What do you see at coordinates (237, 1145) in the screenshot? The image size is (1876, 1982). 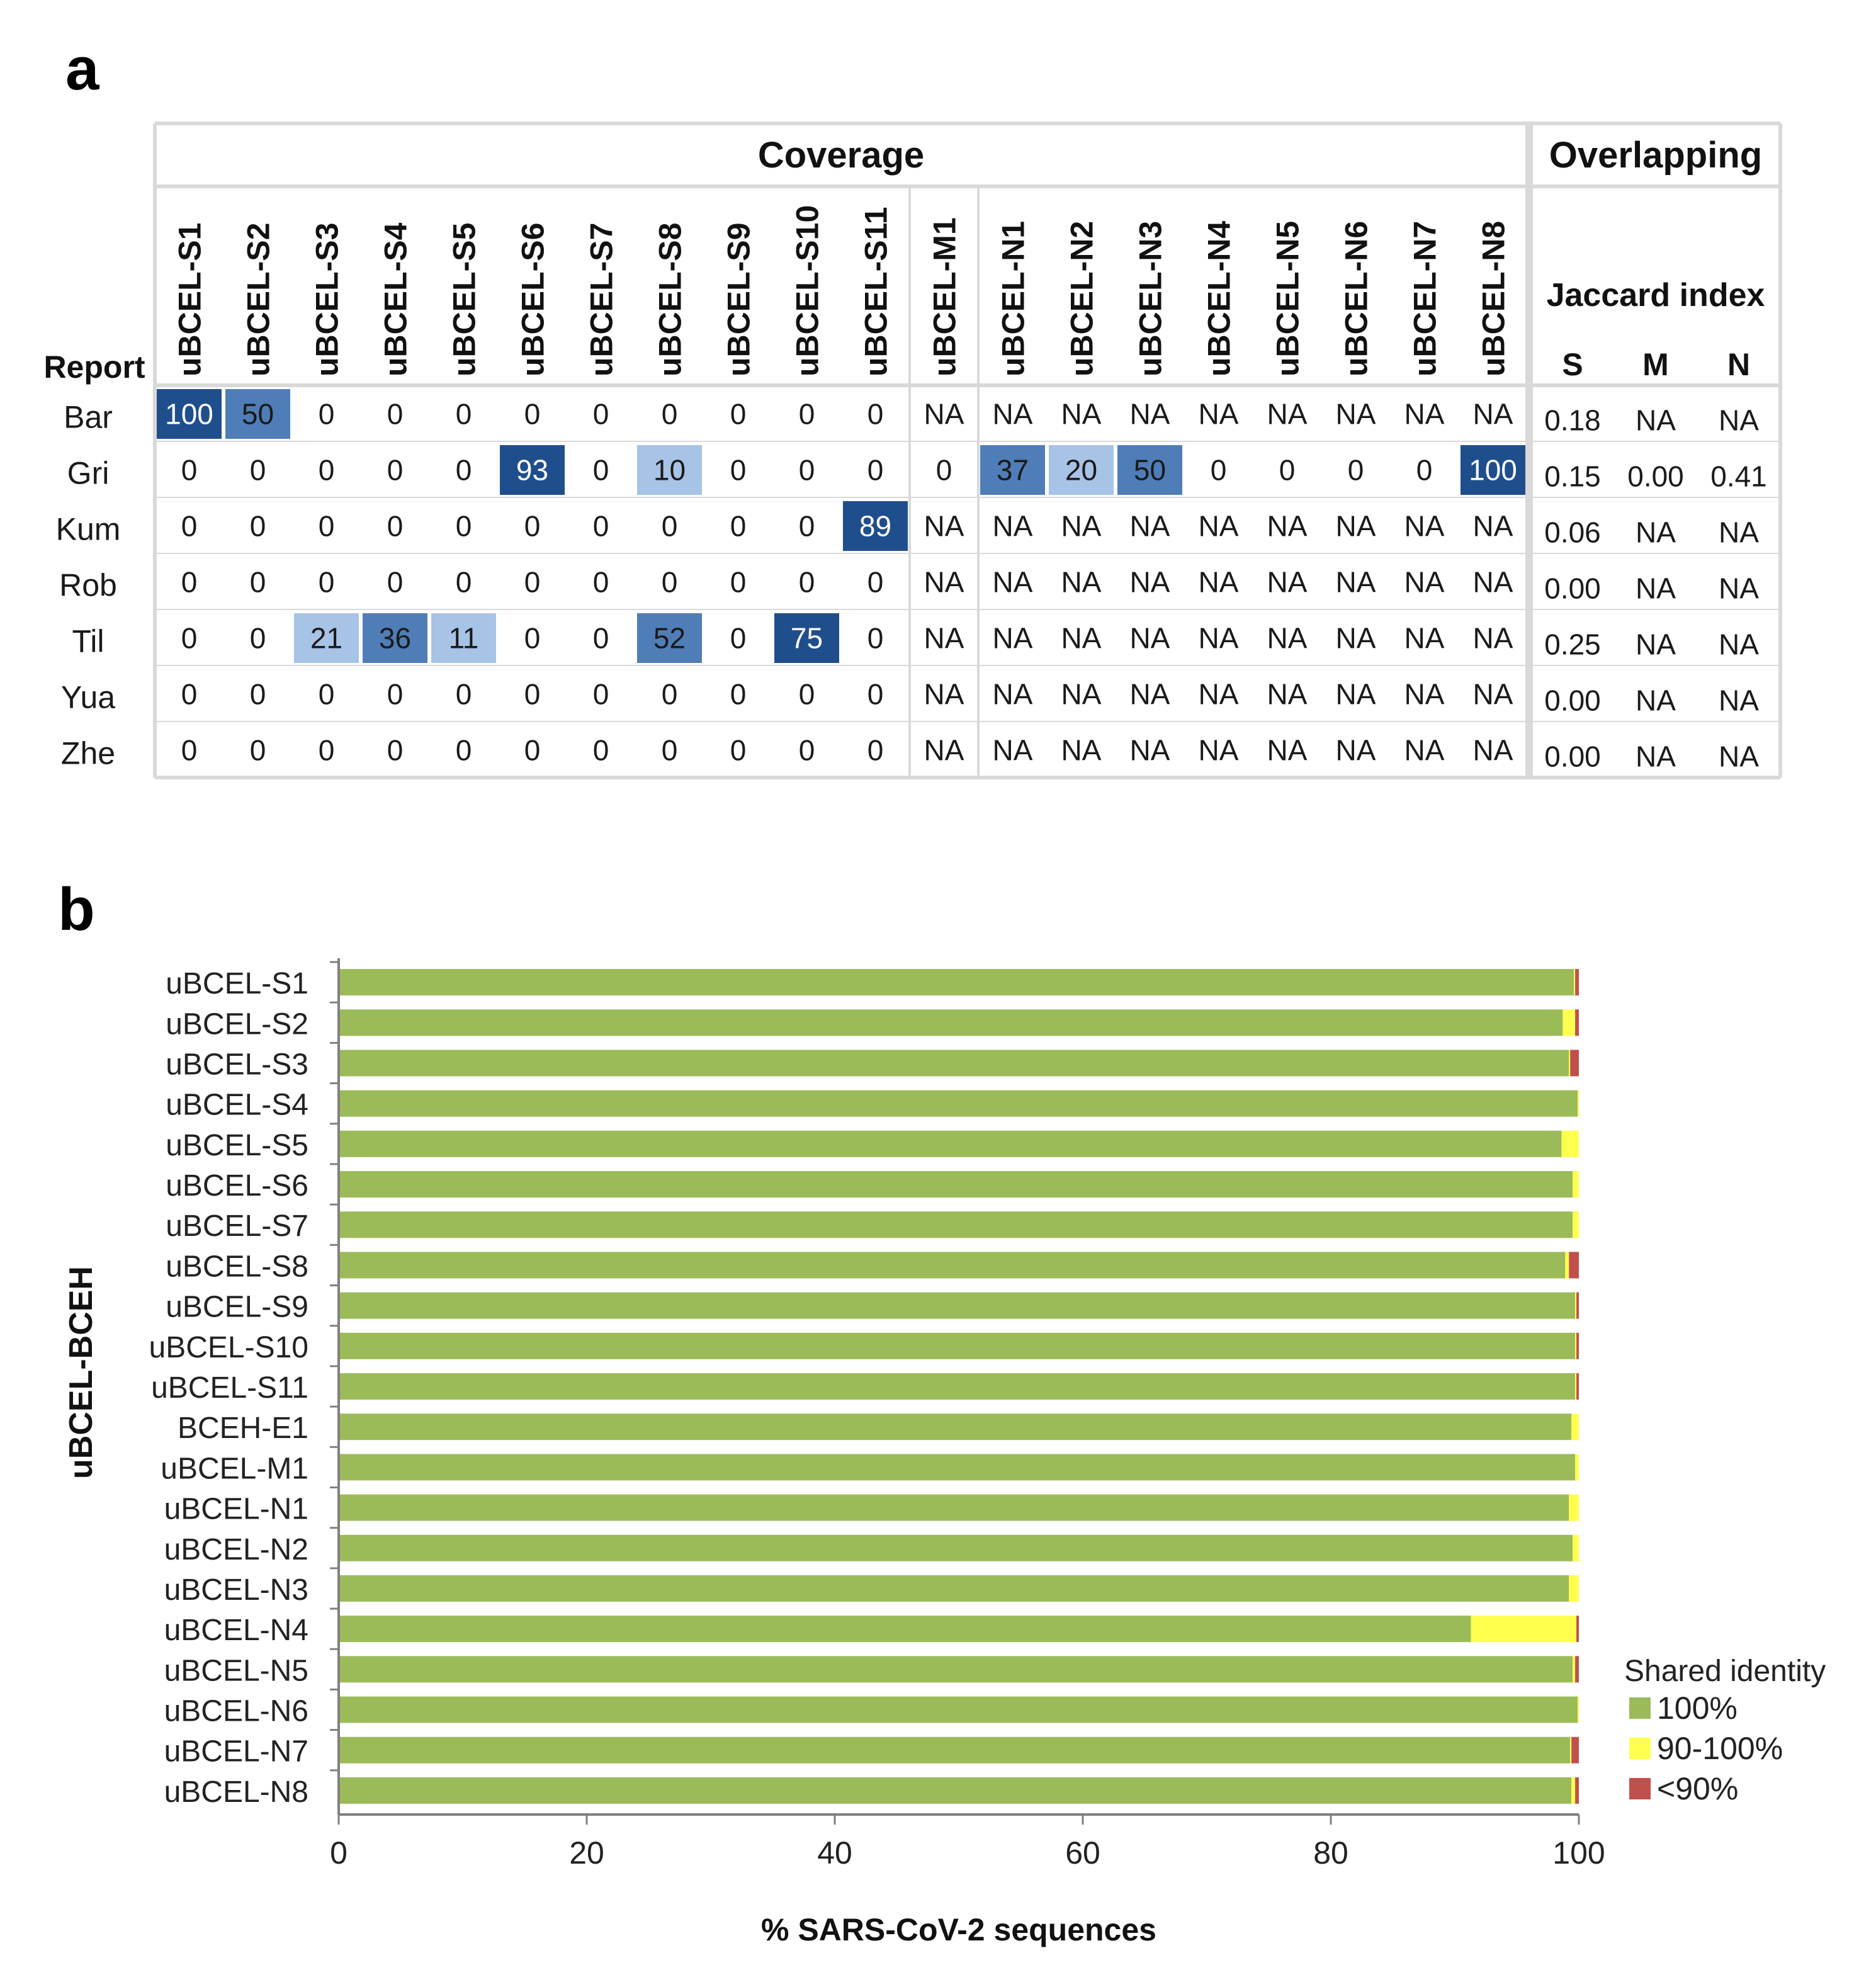 I see `y-tick-label: uBCEL-S5` at bounding box center [237, 1145].